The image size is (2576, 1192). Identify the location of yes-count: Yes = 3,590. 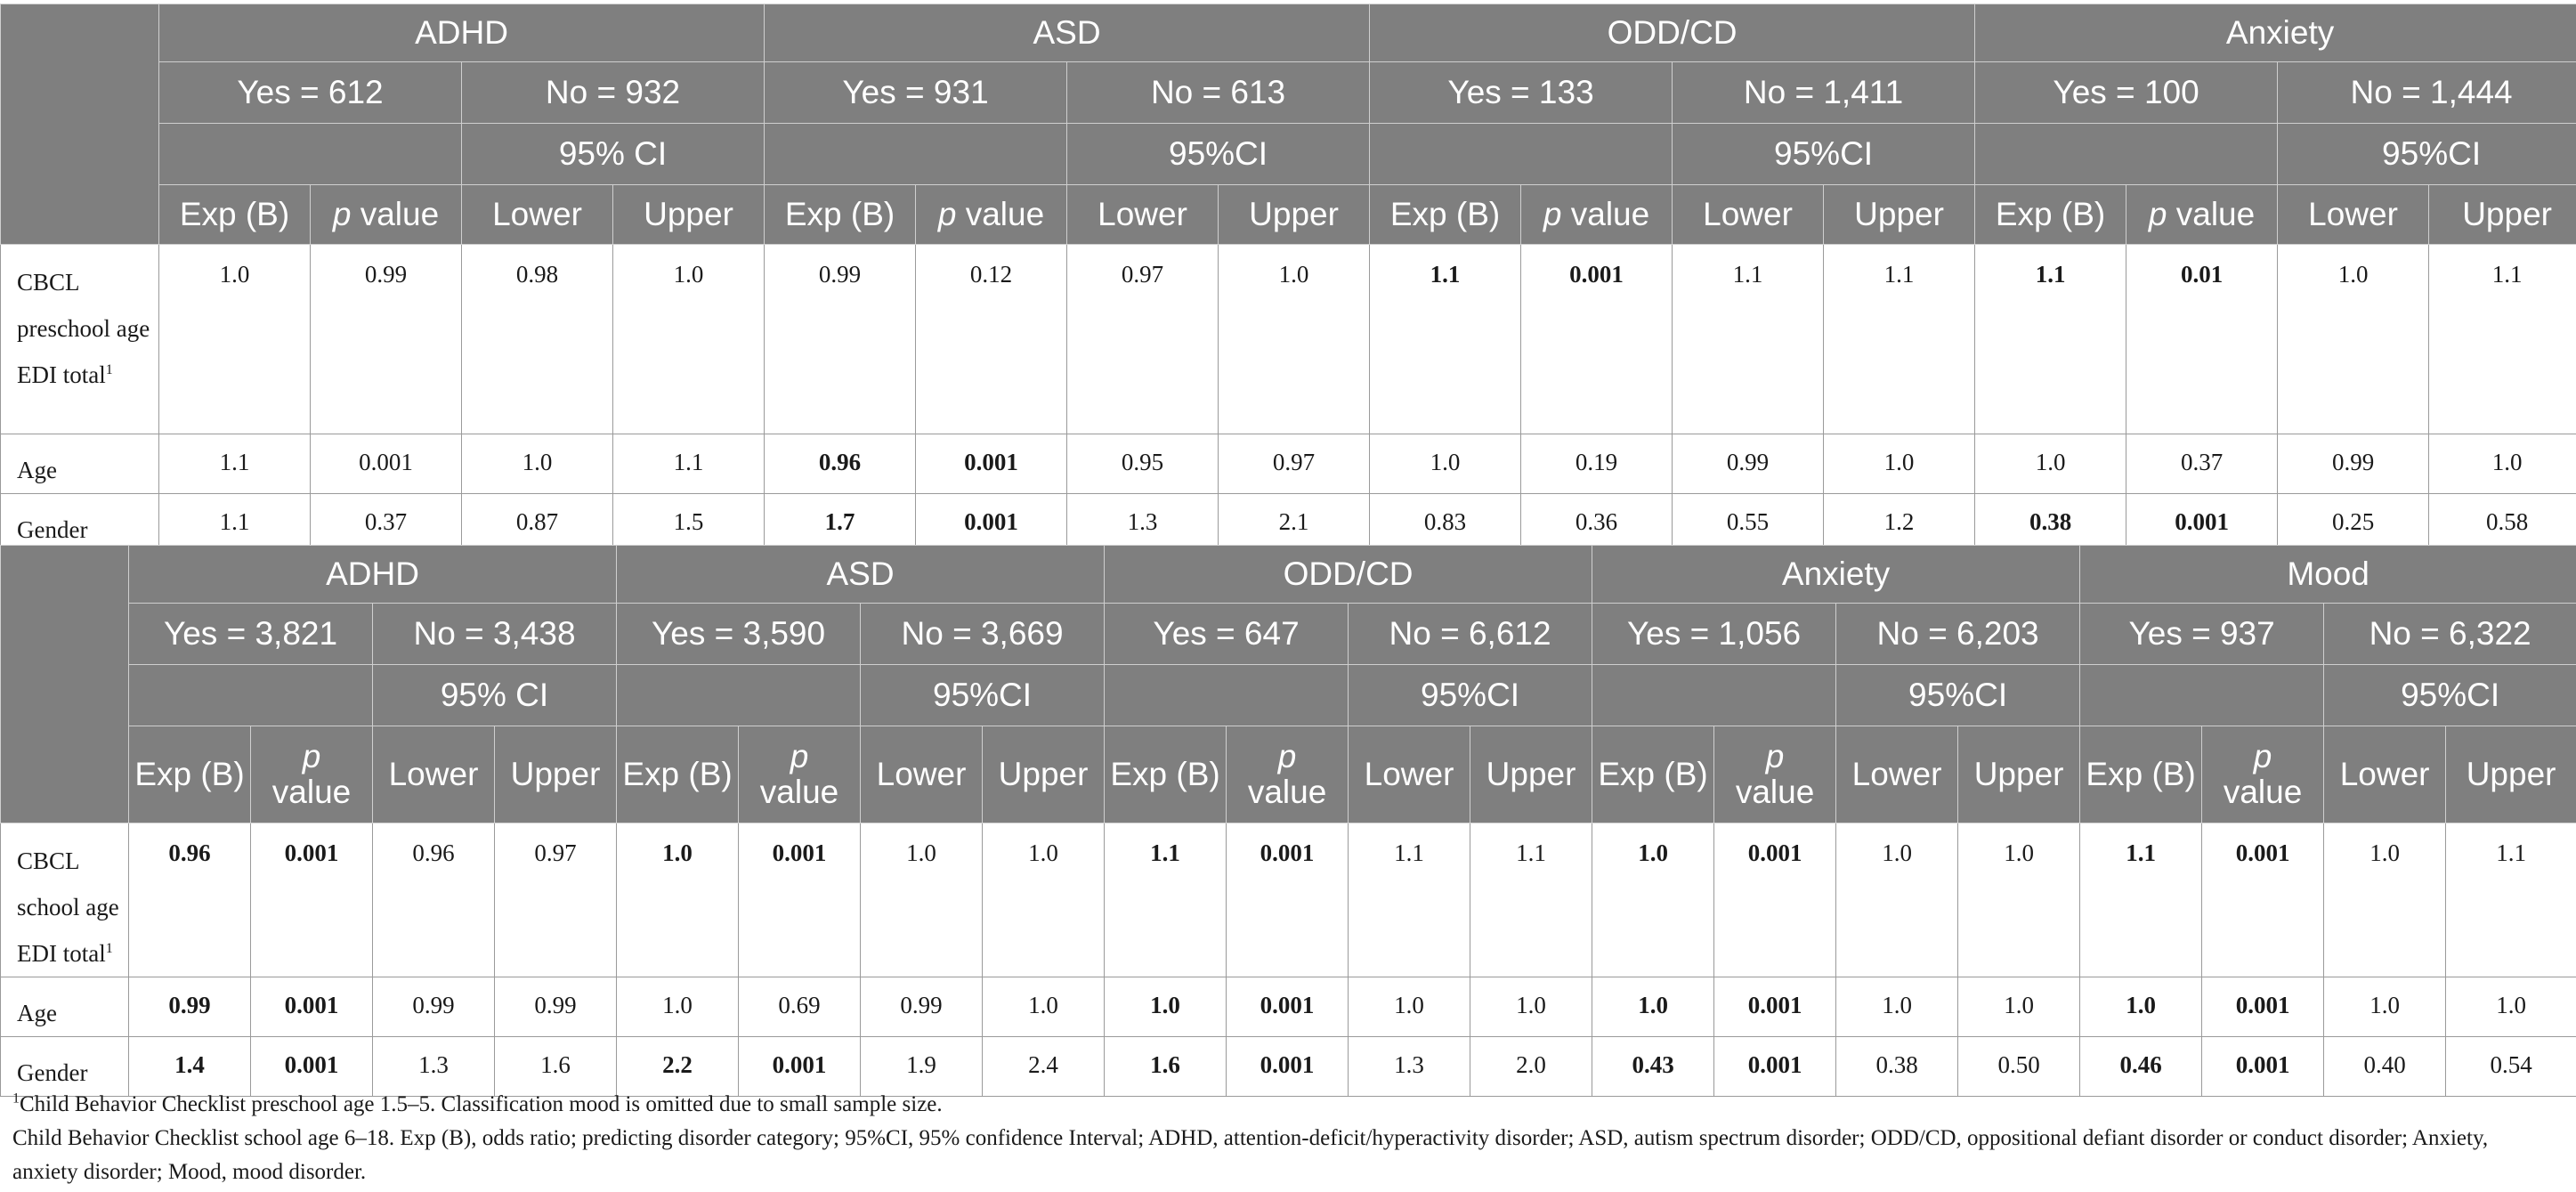
(739, 634).